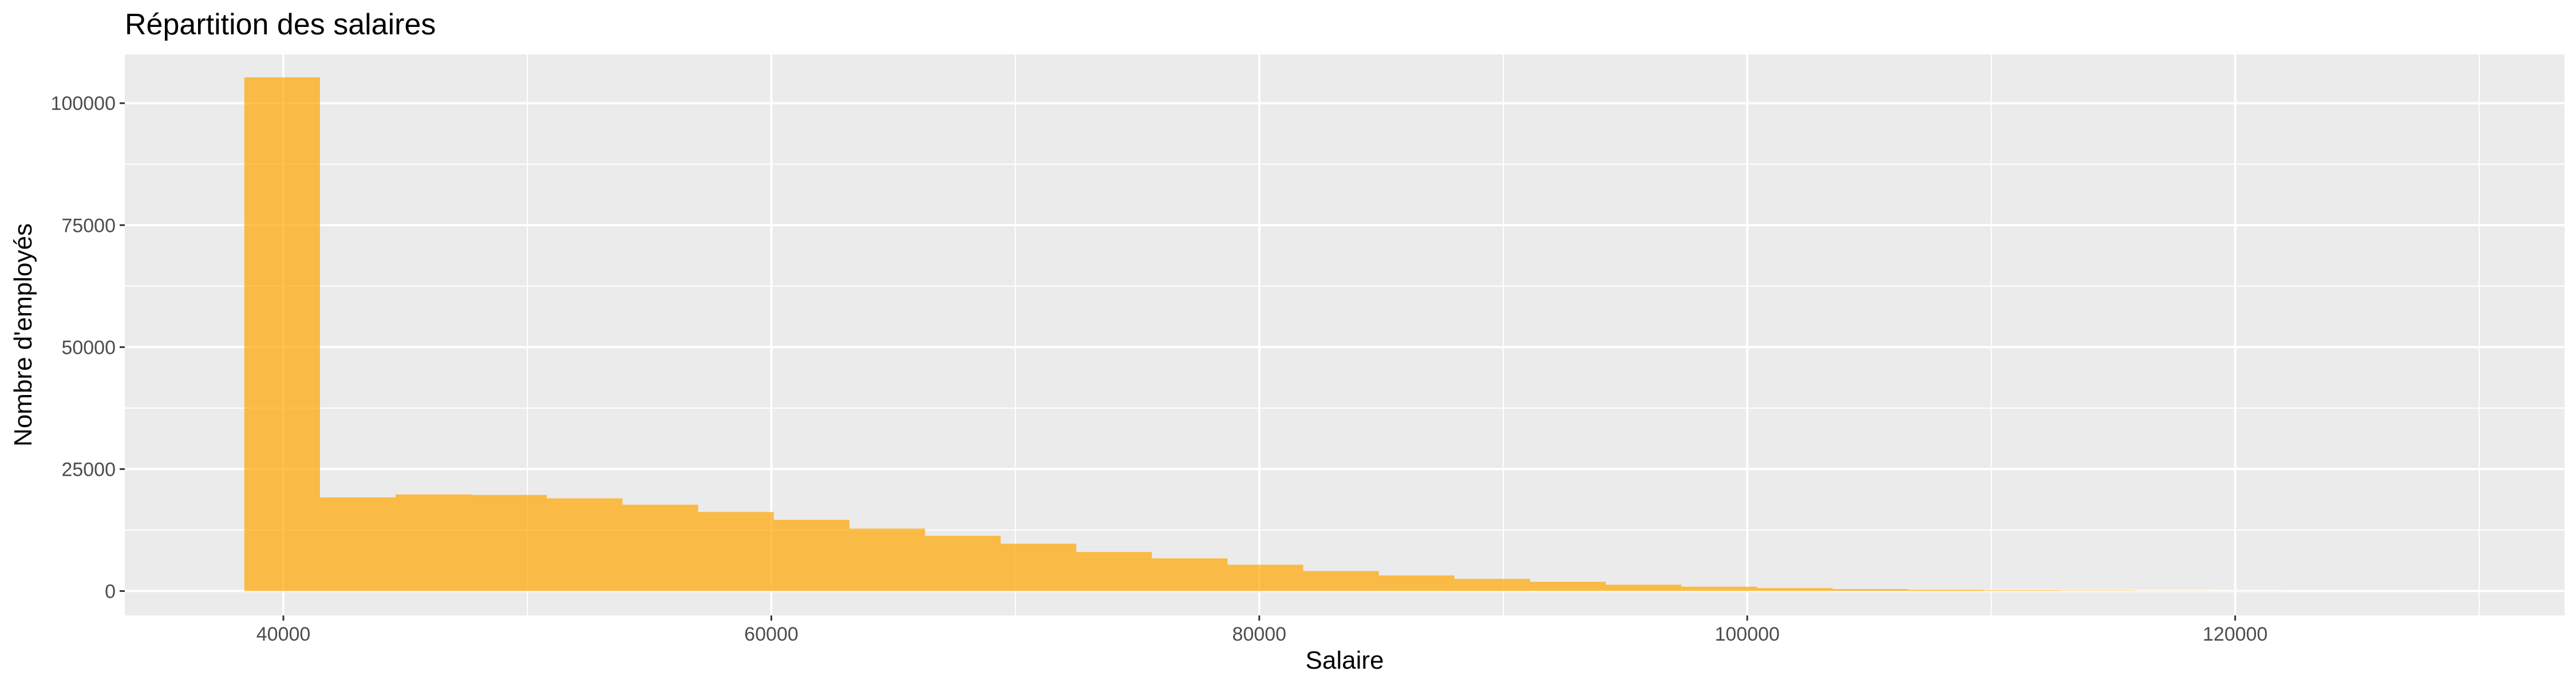 The image size is (2576, 687). Describe the element at coordinates (88, 226) in the screenshot. I see `y-tick-label: 75000` at that location.